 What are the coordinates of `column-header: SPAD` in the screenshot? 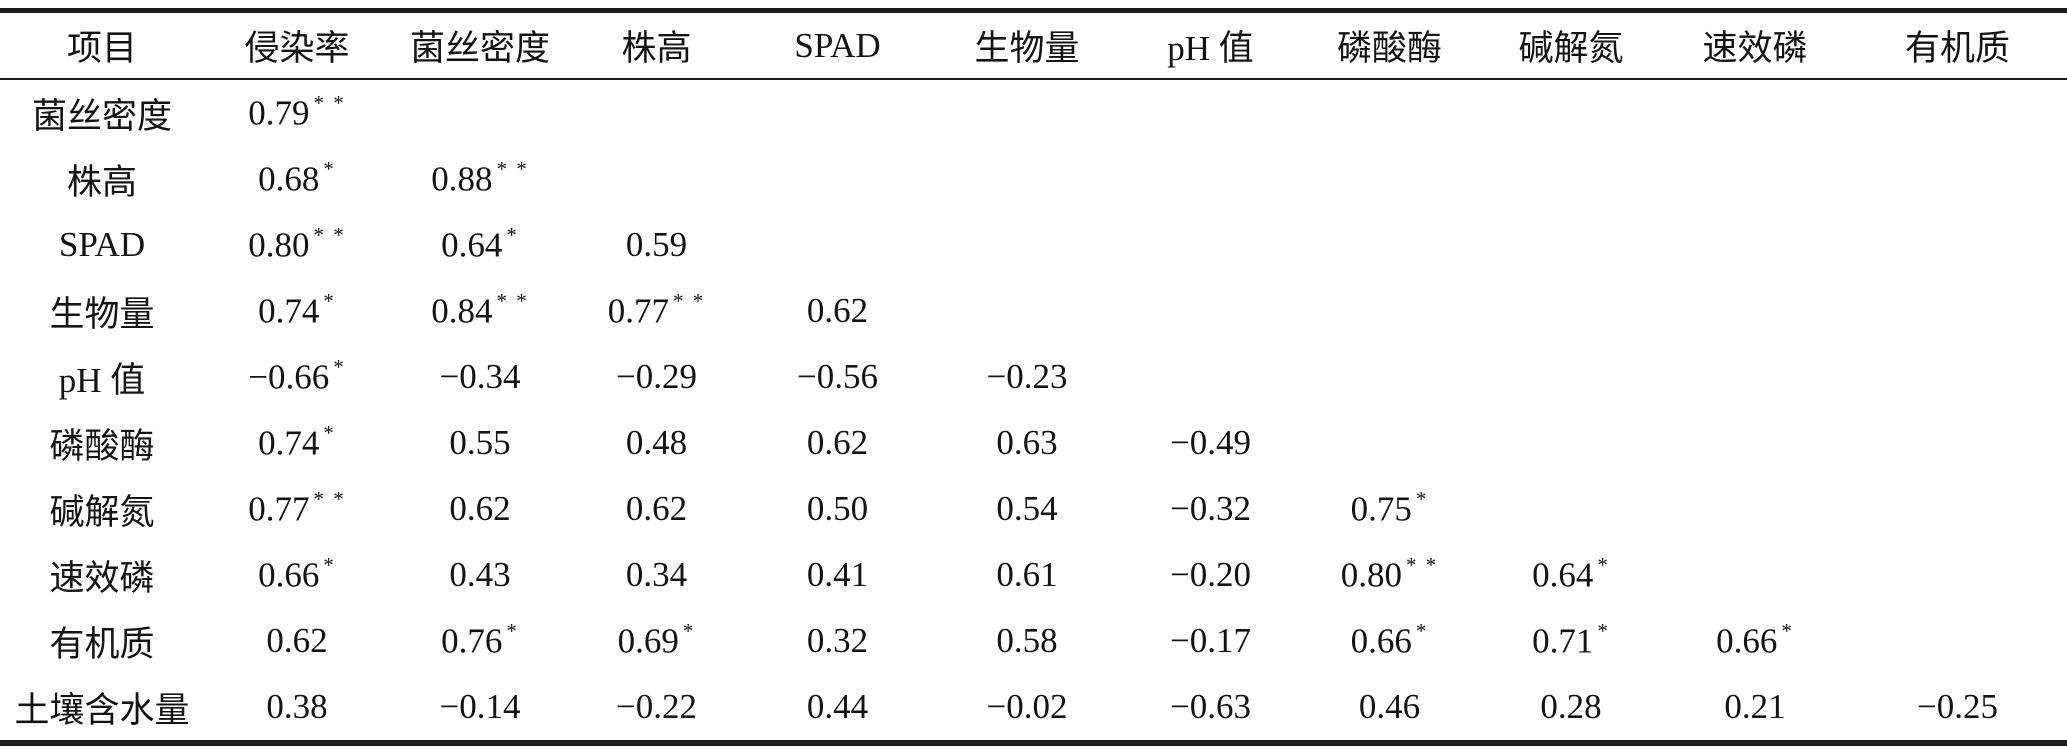 It's located at (837, 46).